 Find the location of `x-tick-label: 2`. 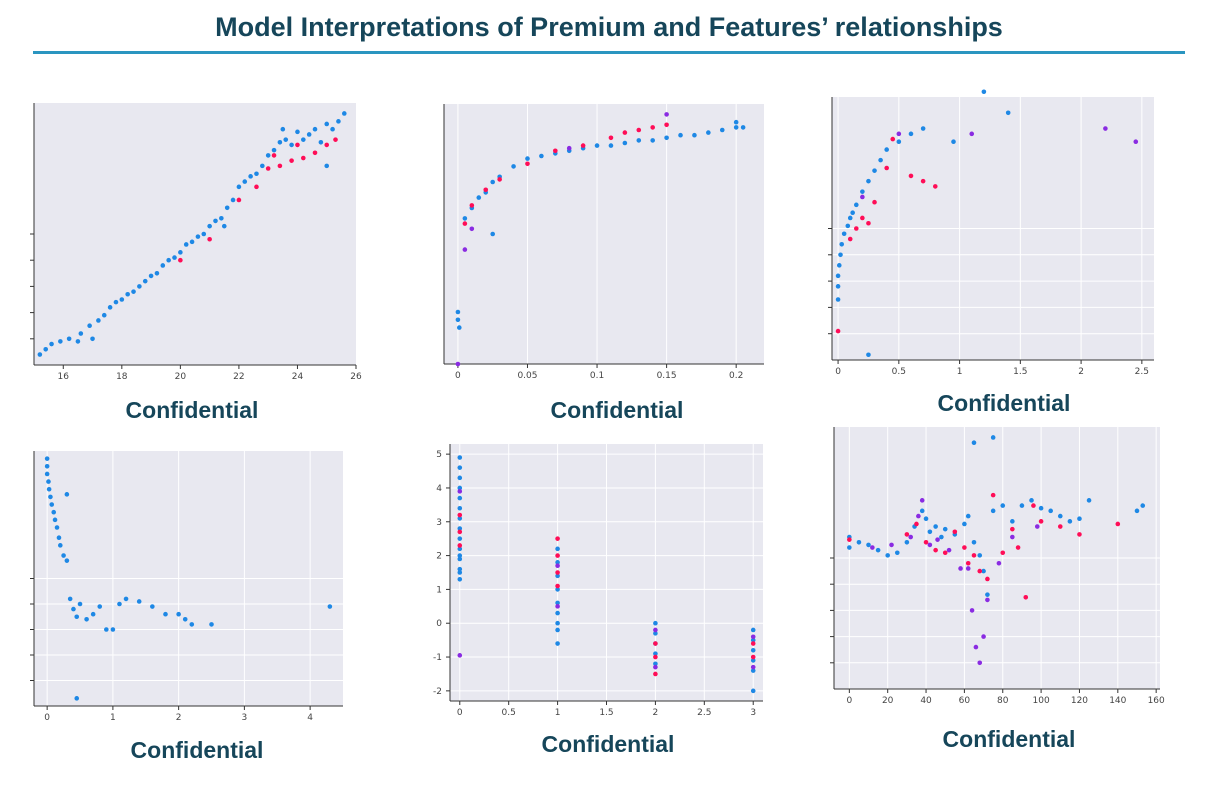

x-tick-label: 2 is located at coordinates (1081, 372).